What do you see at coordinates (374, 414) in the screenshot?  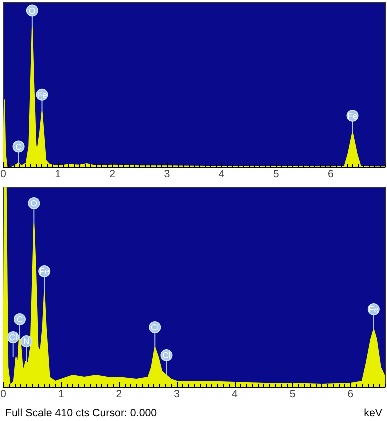 I see `x-axis-title: keV` at bounding box center [374, 414].